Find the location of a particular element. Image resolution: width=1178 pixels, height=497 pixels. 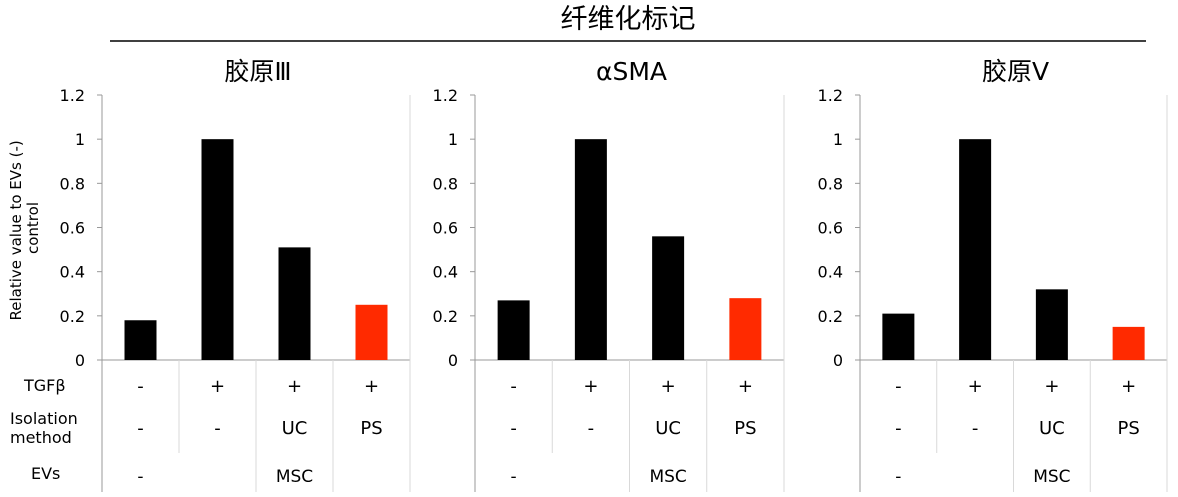

row-label-isolation-line-2: method is located at coordinates (41, 437).